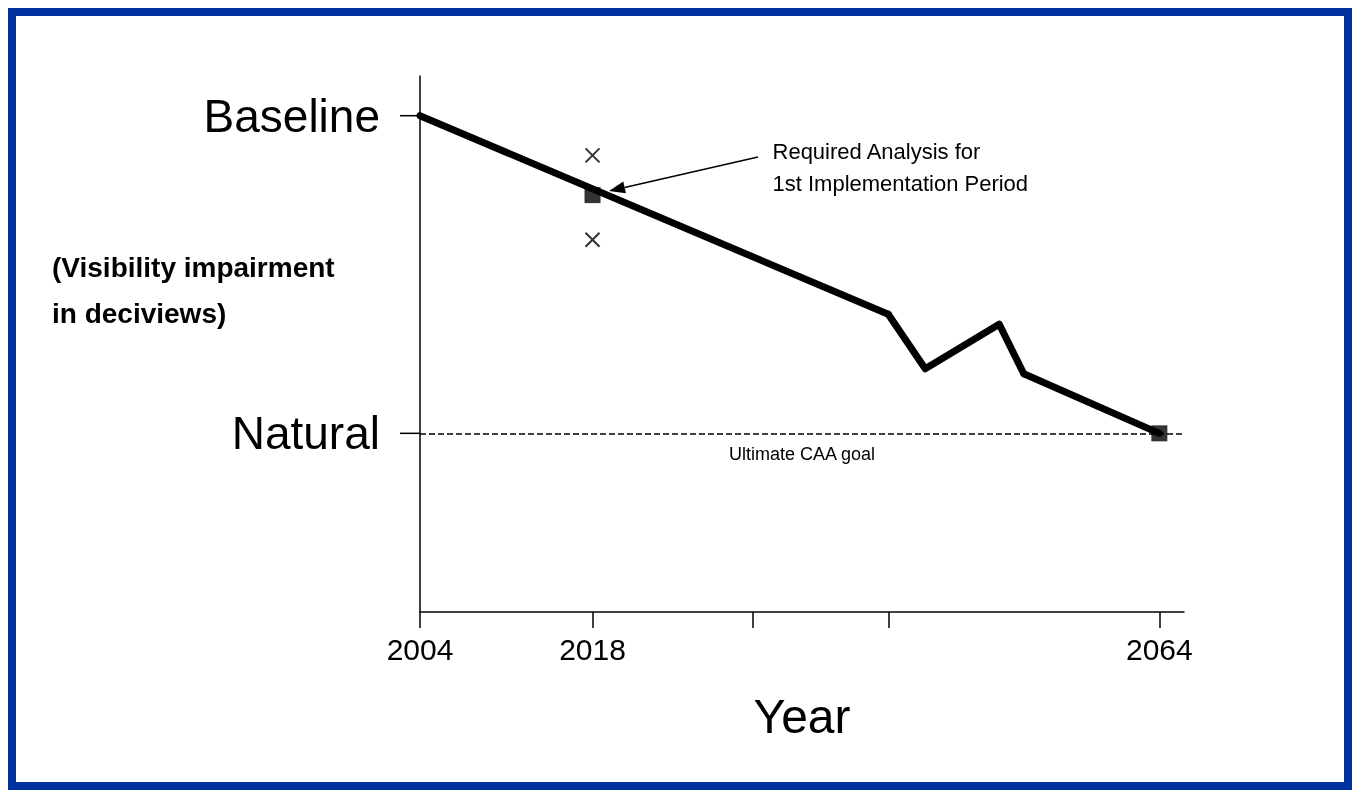 This screenshot has width=1360, height=798. What do you see at coordinates (291, 115) in the screenshot?
I see `annotation: Baseline` at bounding box center [291, 115].